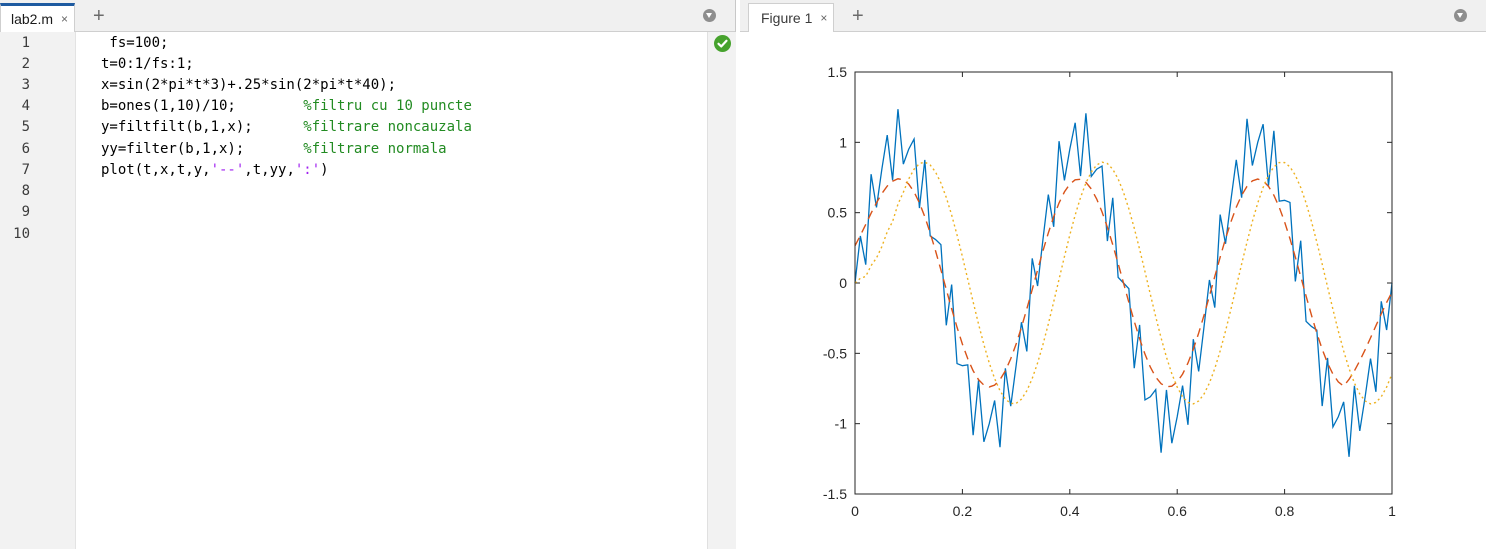 The width and height of the screenshot is (1486, 549). Describe the element at coordinates (838, 213) in the screenshot. I see `y-tick-label: 0.5` at that location.